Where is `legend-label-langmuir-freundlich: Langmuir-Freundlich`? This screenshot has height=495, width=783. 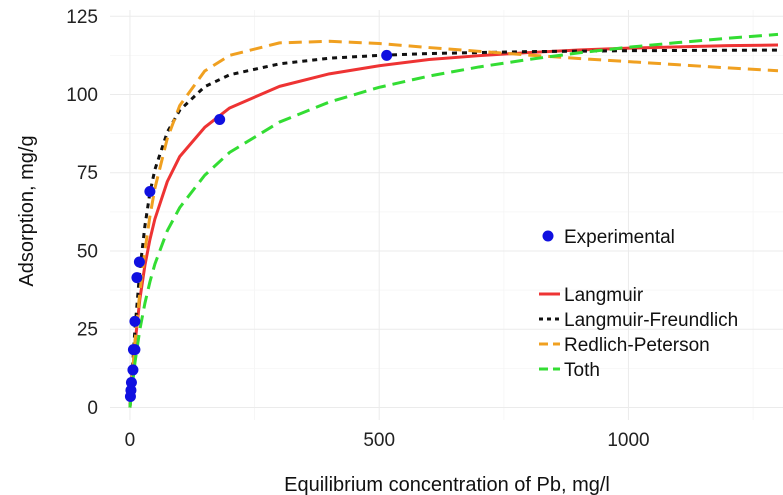 legend-label-langmuir-freundlich: Langmuir-Freundlich is located at coordinates (651, 320).